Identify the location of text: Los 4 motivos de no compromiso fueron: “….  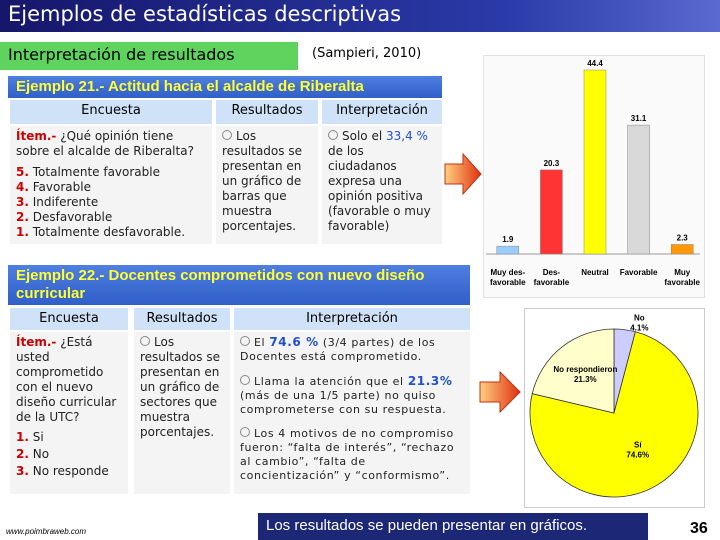
(347, 454).